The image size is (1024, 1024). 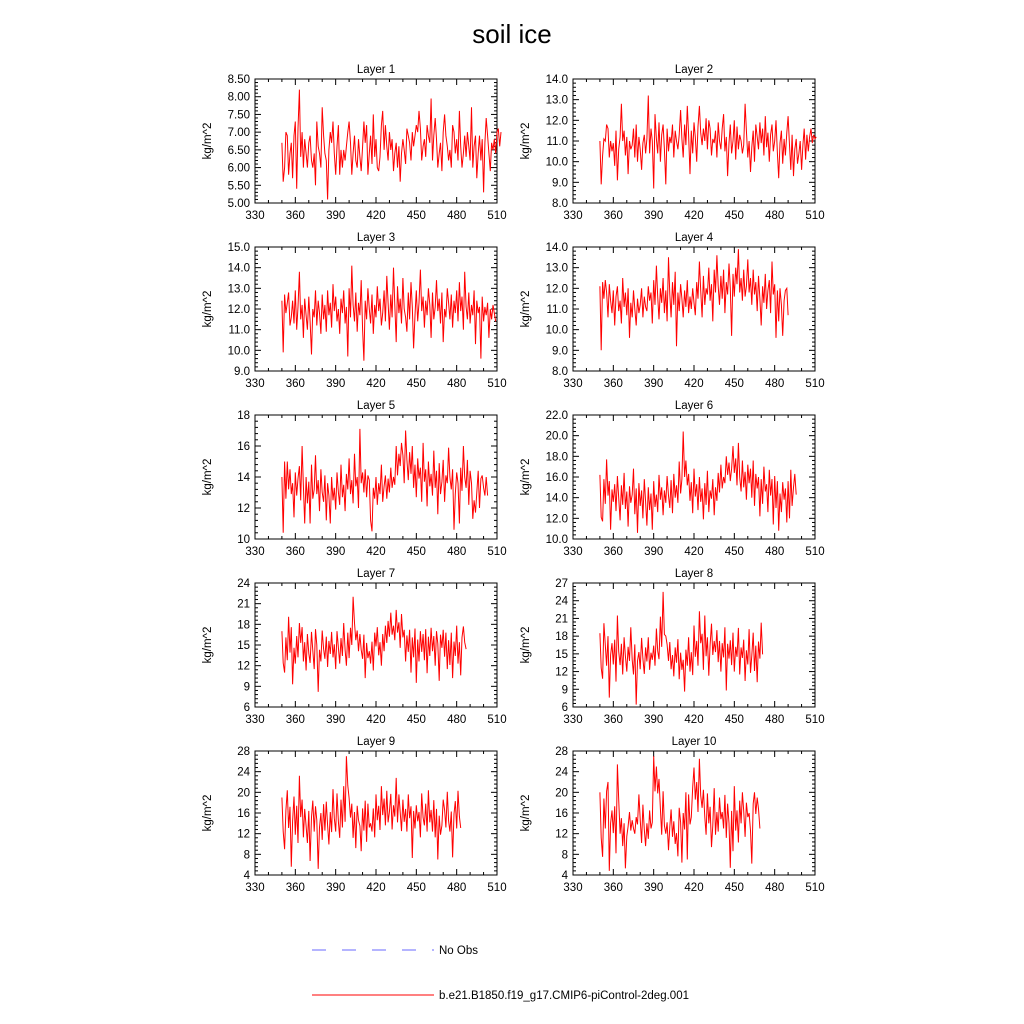 I want to click on y-tick-label: 8, so click(x=247, y=855).